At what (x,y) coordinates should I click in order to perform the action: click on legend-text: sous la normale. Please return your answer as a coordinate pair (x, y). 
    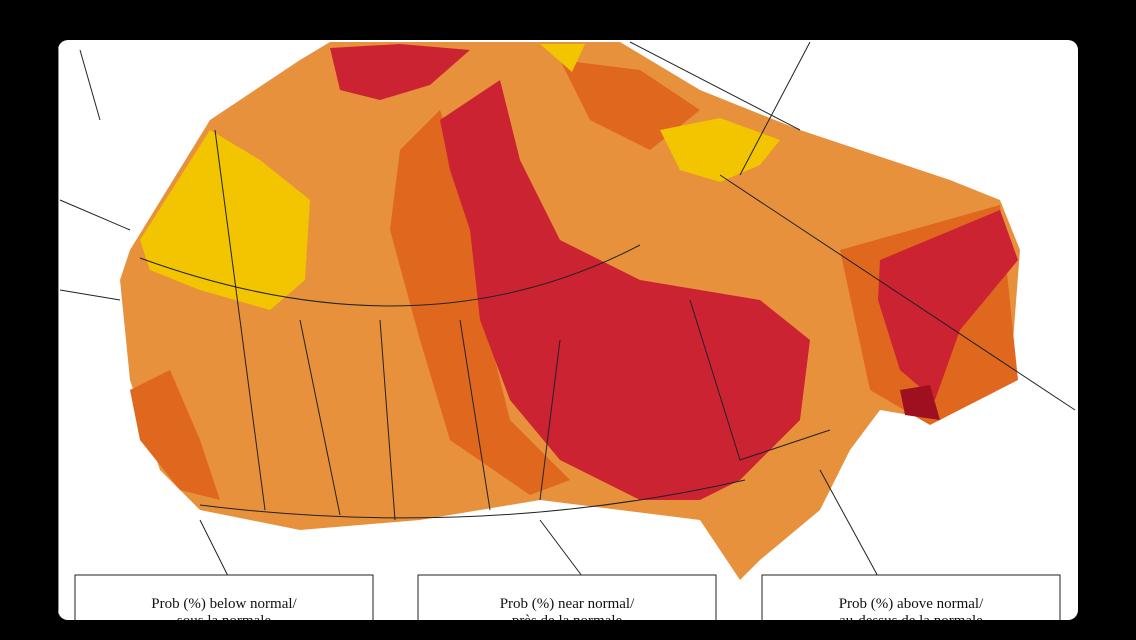
    Looking at the image, I should click on (224, 621).